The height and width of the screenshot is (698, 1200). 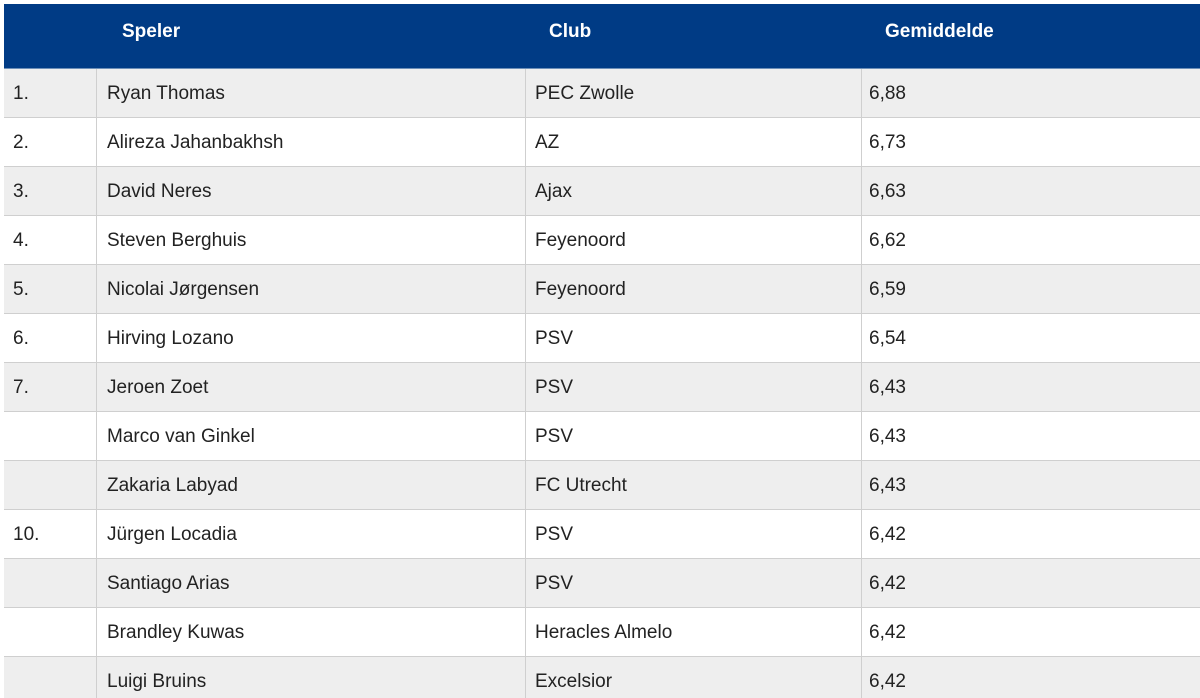 I want to click on table-row: Santiago Arias PSV 6,42, so click(x=602, y=583).